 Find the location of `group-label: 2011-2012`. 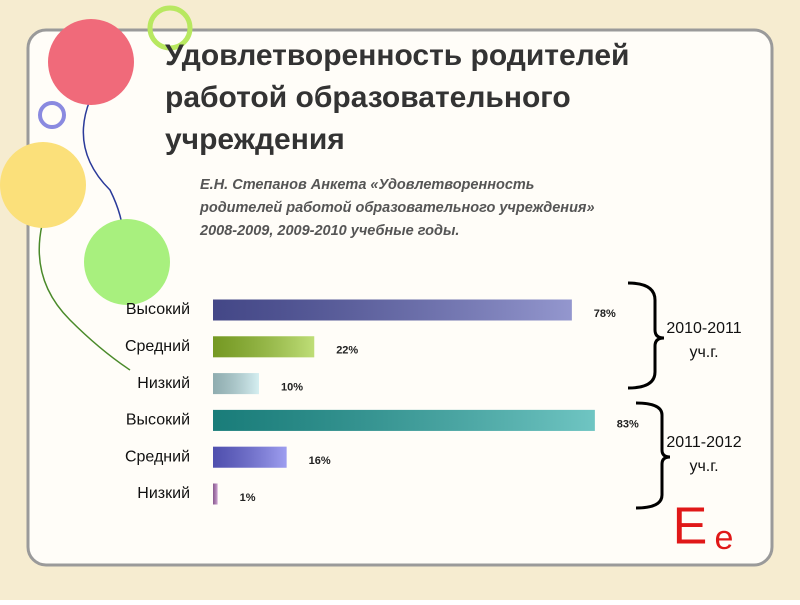

group-label: 2011-2012 is located at coordinates (703, 442).